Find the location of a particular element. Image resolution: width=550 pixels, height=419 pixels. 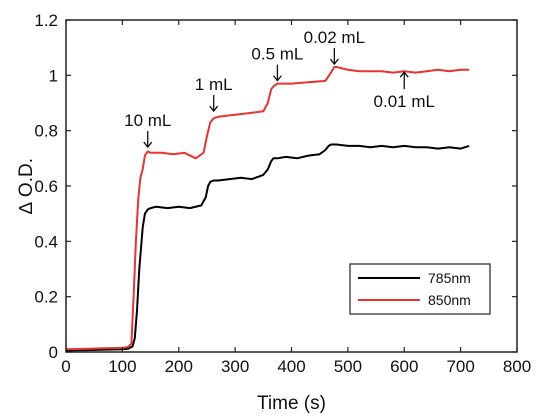

x-tick-label: 400 is located at coordinates (291, 366).